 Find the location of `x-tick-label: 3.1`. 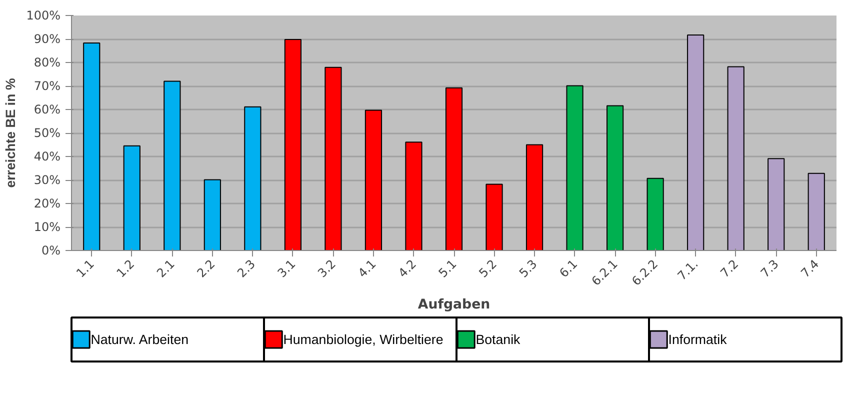

x-tick-label: 3.1 is located at coordinates (286, 268).